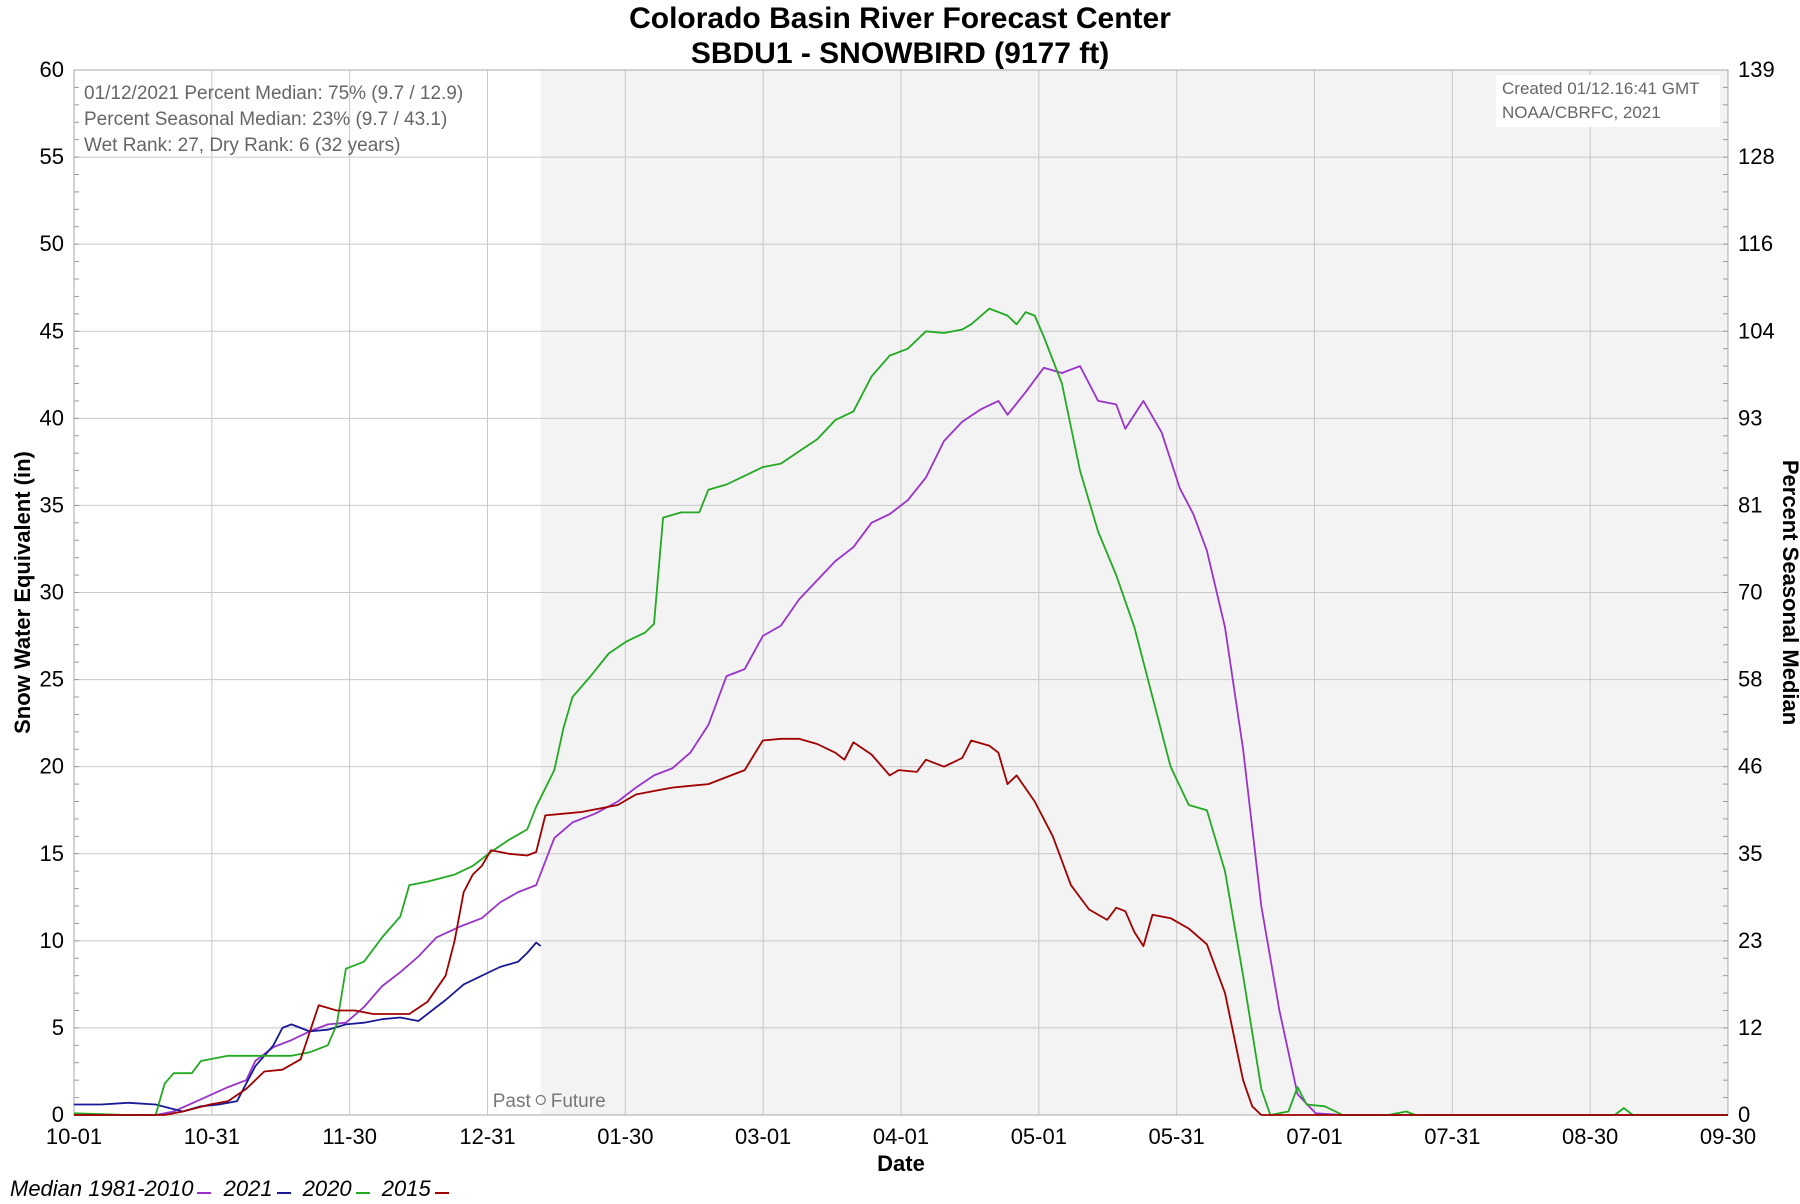 This screenshot has height=1204, width=1800. Describe the element at coordinates (242, 145) in the screenshot. I see `info-line: Wet Rank: 27, Dry Rank: 6 (32 years)` at that location.